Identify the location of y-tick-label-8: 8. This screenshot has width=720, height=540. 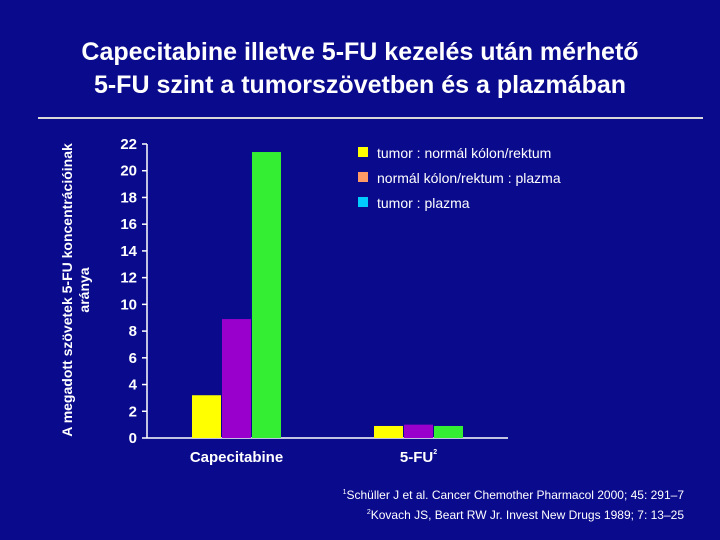
(133, 331).